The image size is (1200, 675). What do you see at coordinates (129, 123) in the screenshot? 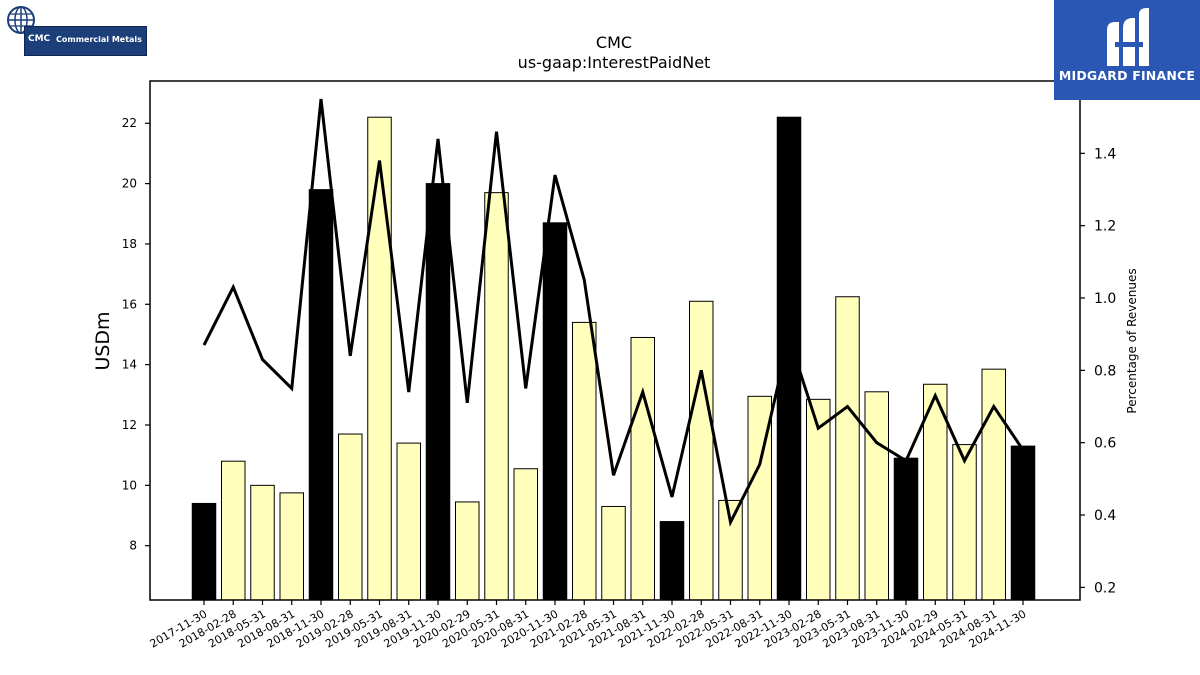
I see `y-tick-label: 22` at bounding box center [129, 123].